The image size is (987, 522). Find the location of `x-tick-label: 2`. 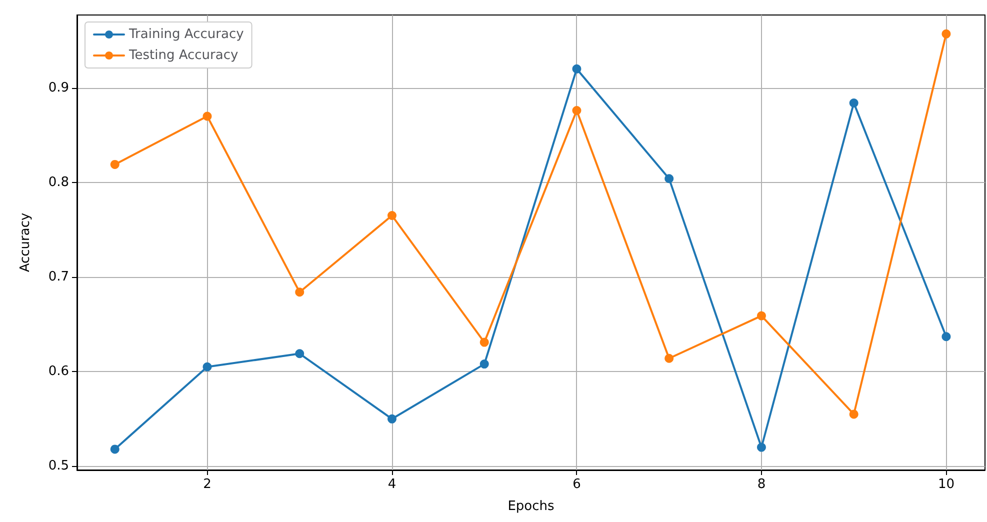

x-tick-label: 2 is located at coordinates (207, 484).